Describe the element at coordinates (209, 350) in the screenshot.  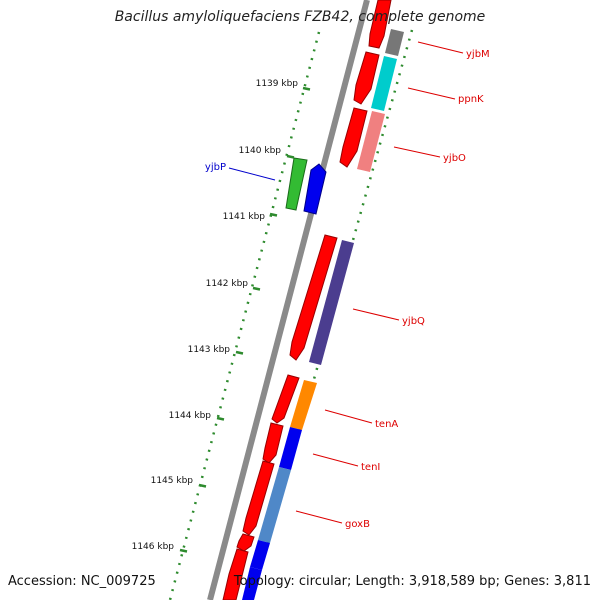
I see `kbp-label: 1143 kbp` at that location.